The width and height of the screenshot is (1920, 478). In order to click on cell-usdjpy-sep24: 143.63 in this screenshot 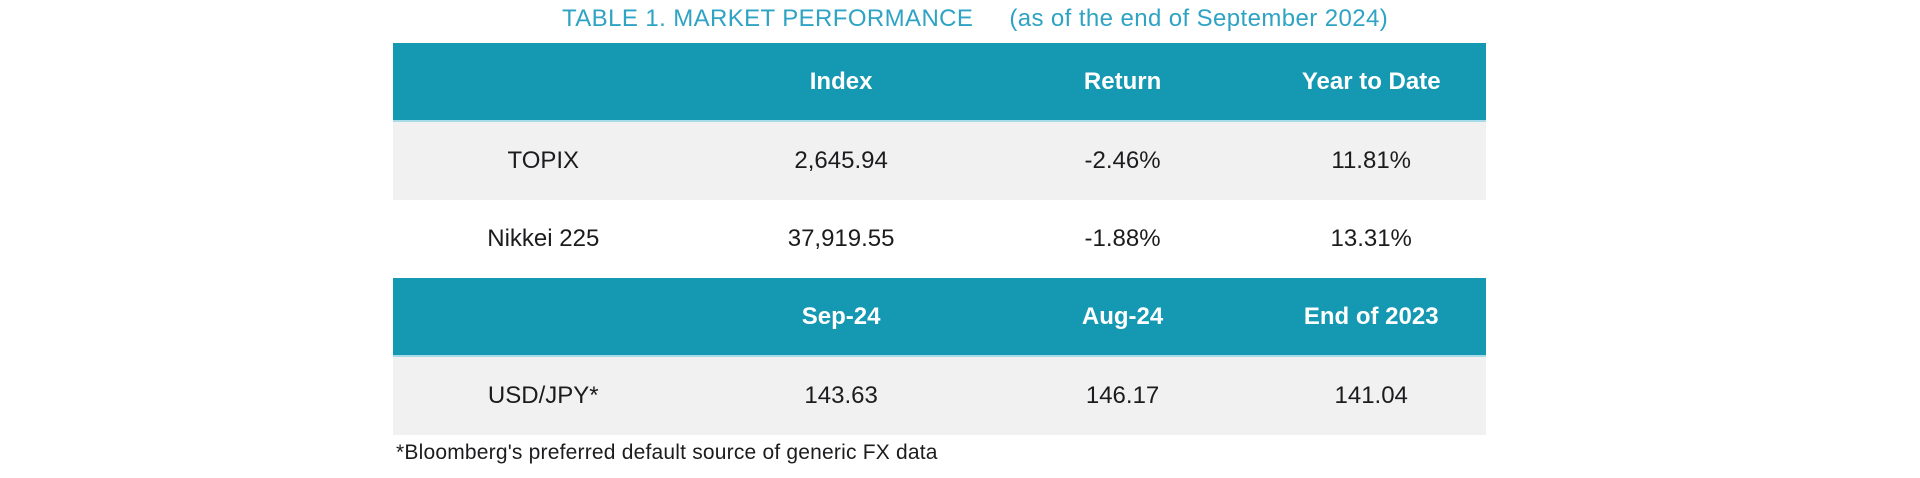, I will do `click(841, 395)`.